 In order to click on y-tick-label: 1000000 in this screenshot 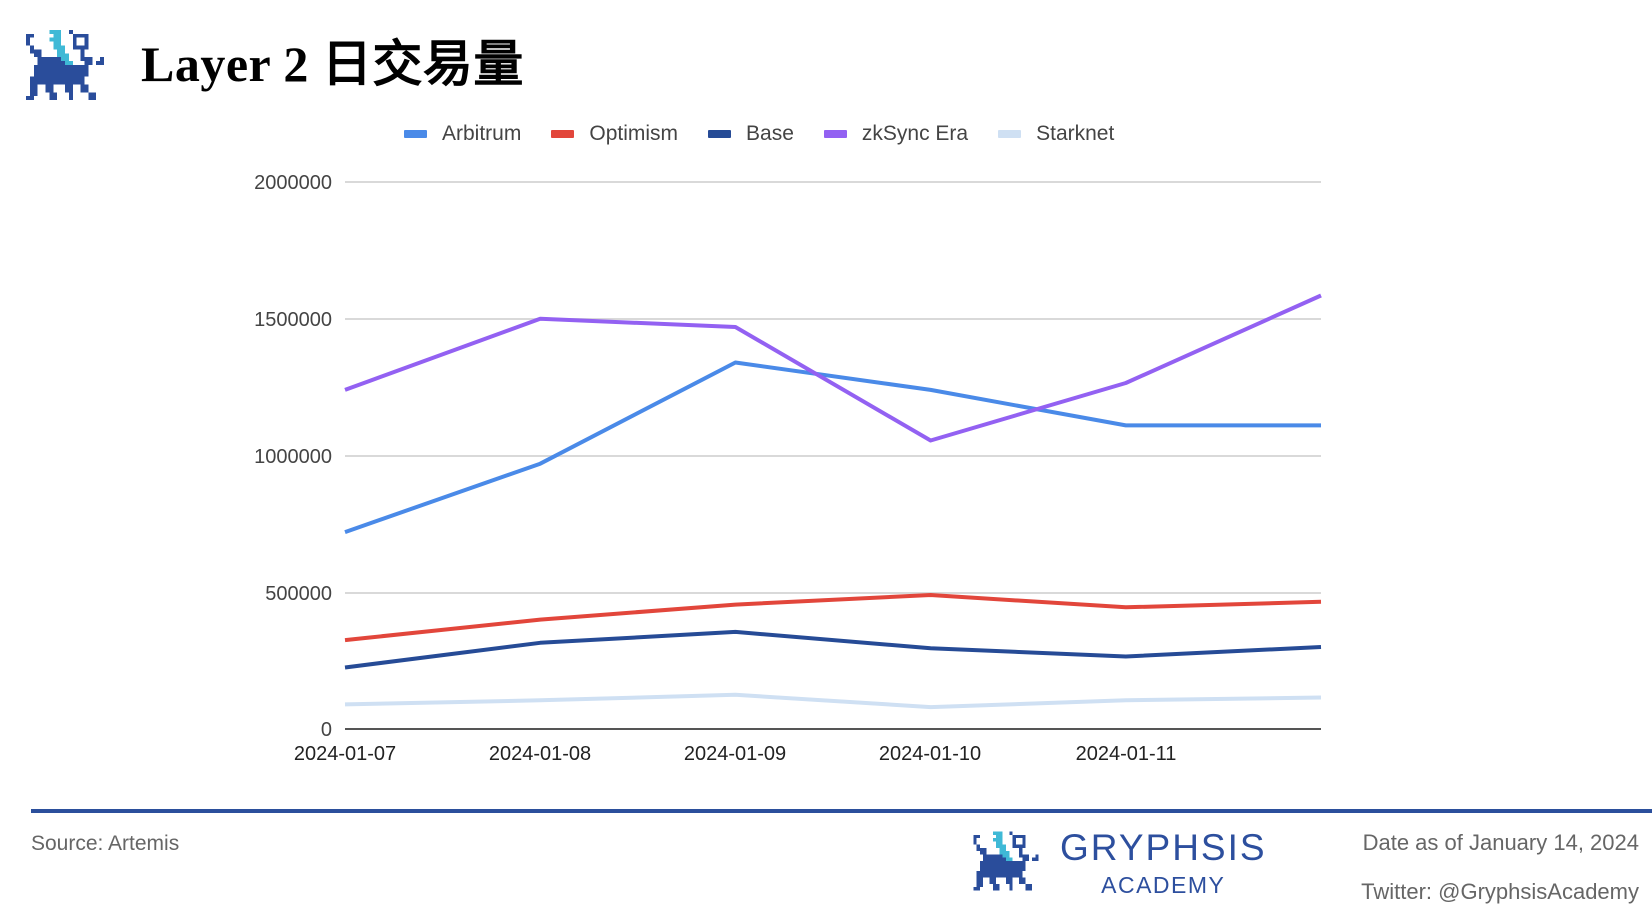, I will do `click(293, 457)`.